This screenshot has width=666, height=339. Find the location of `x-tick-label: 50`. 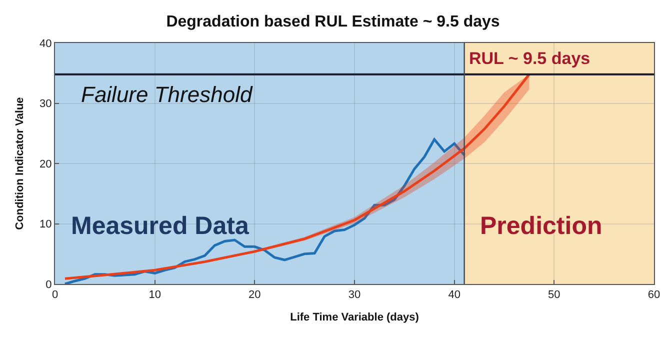

x-tick-label: 50 is located at coordinates (554, 295).